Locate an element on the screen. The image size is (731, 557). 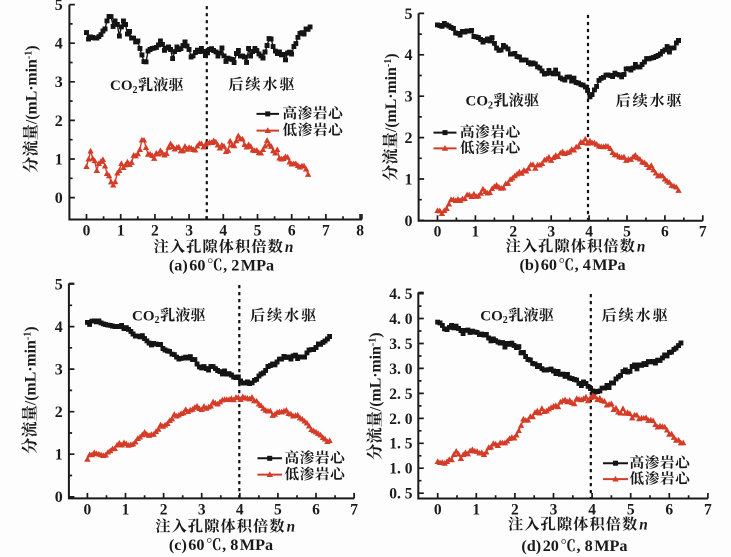
svg-text: , 4 is located at coordinates (583, 265).